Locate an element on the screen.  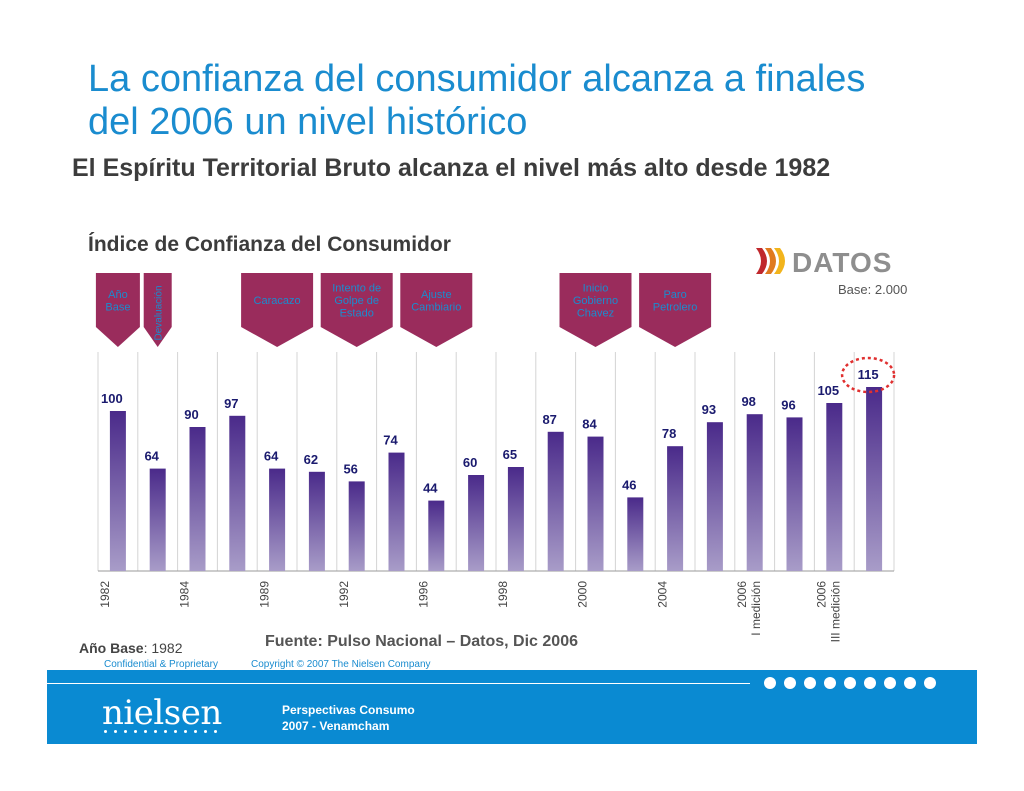
value-label: 84 is located at coordinates (589, 424).